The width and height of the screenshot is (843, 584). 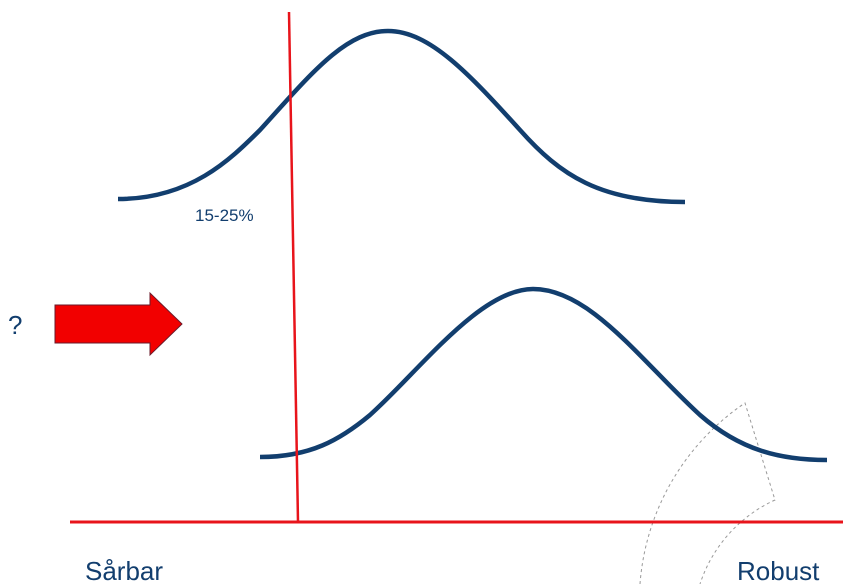 What do you see at coordinates (224, 215) in the screenshot?
I see `percent-annotation: 15-25%` at bounding box center [224, 215].